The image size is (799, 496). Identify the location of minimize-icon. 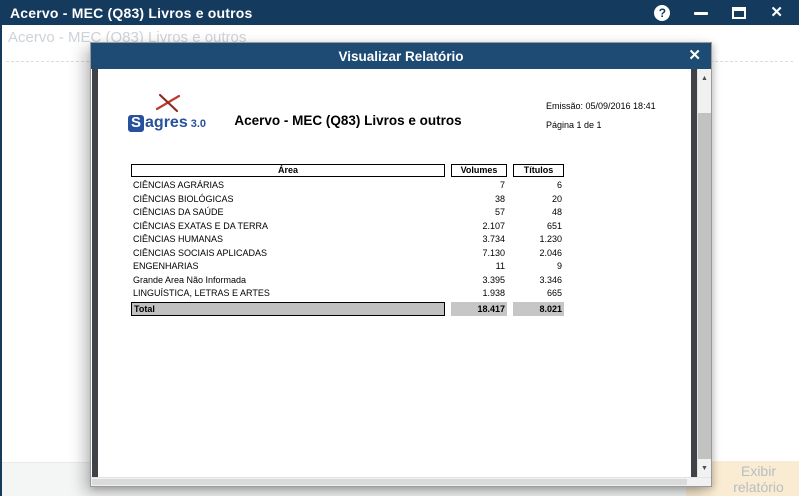
(701, 13).